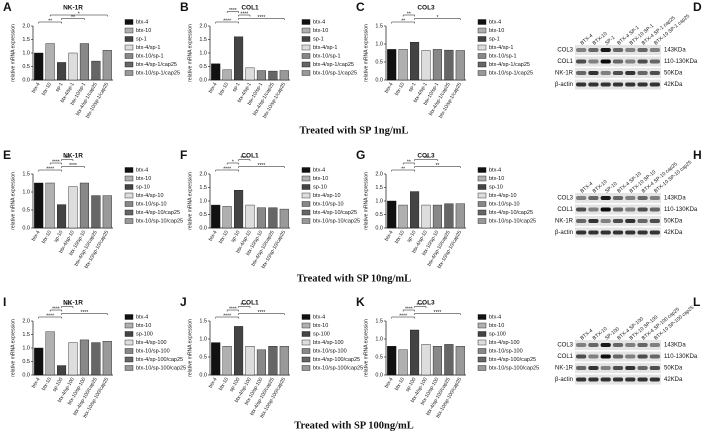  What do you see at coordinates (497, 334) in the screenshot?
I see `legend-label: sp-100` at bounding box center [497, 334].